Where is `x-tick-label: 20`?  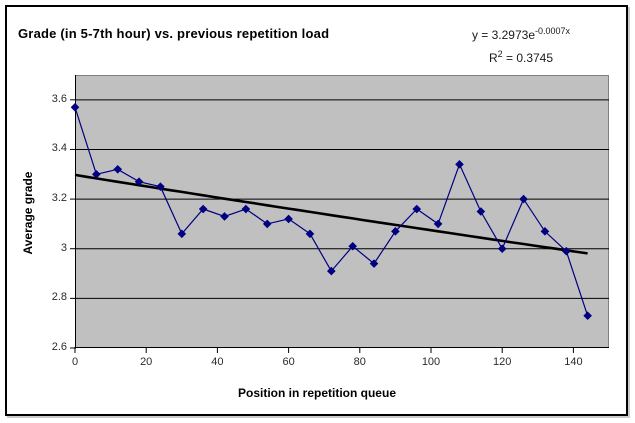
x-tick-label: 20 is located at coordinates (146, 362).